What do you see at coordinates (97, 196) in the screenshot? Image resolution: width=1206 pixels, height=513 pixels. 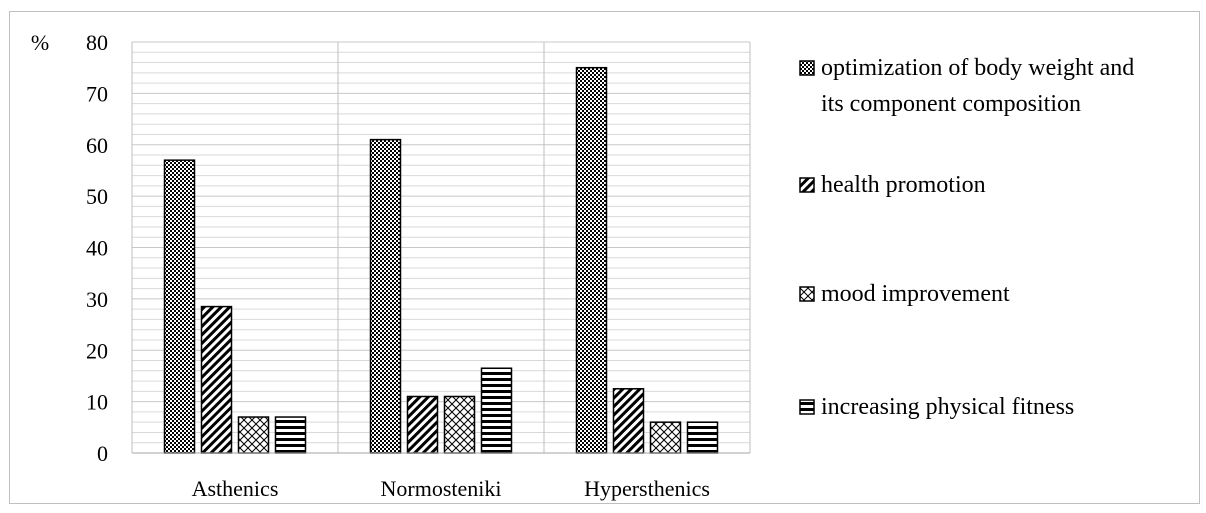 I see `y-tick-label: 50` at bounding box center [97, 196].